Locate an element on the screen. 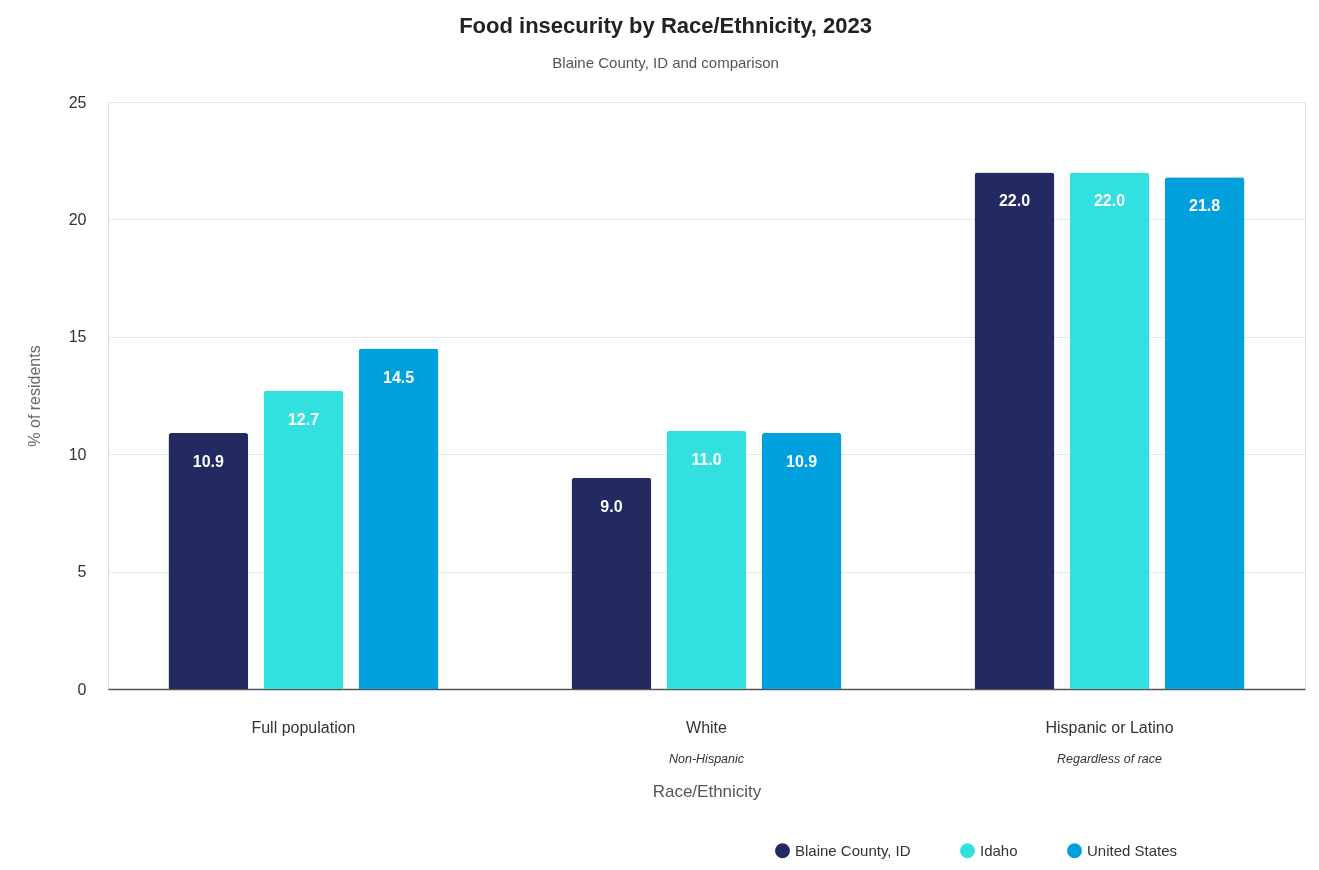 The width and height of the screenshot is (1319, 870). y-tick-label: 0 is located at coordinates (82, 689).